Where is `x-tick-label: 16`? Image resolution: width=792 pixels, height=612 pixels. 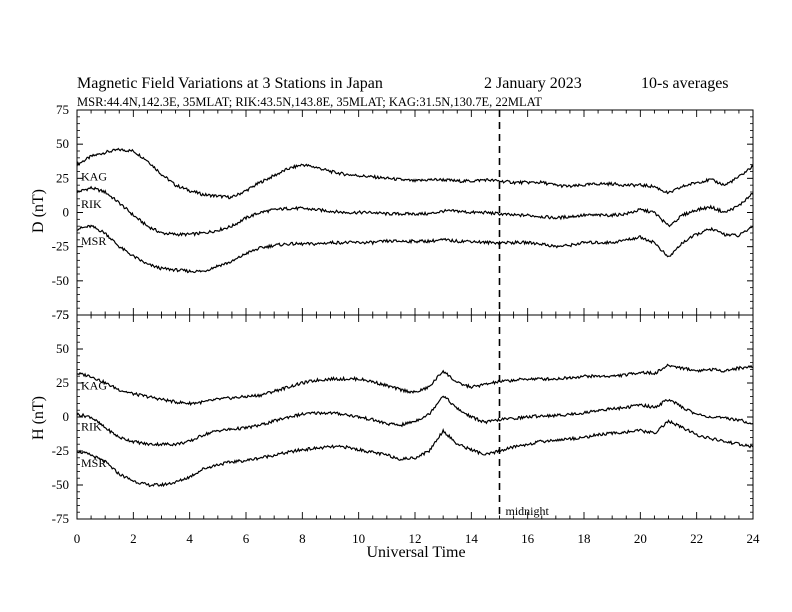
x-tick-label: 16 is located at coordinates (528, 538).